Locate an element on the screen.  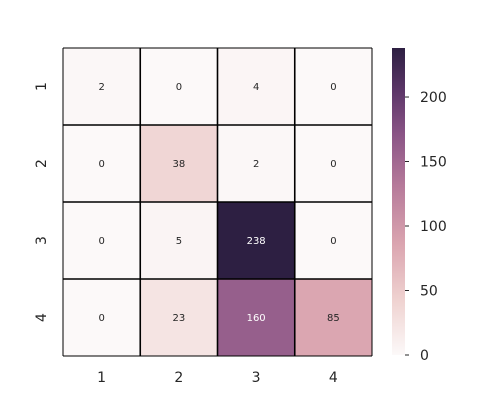
cell-value-label-r3-c1: 0 is located at coordinates (101, 241).